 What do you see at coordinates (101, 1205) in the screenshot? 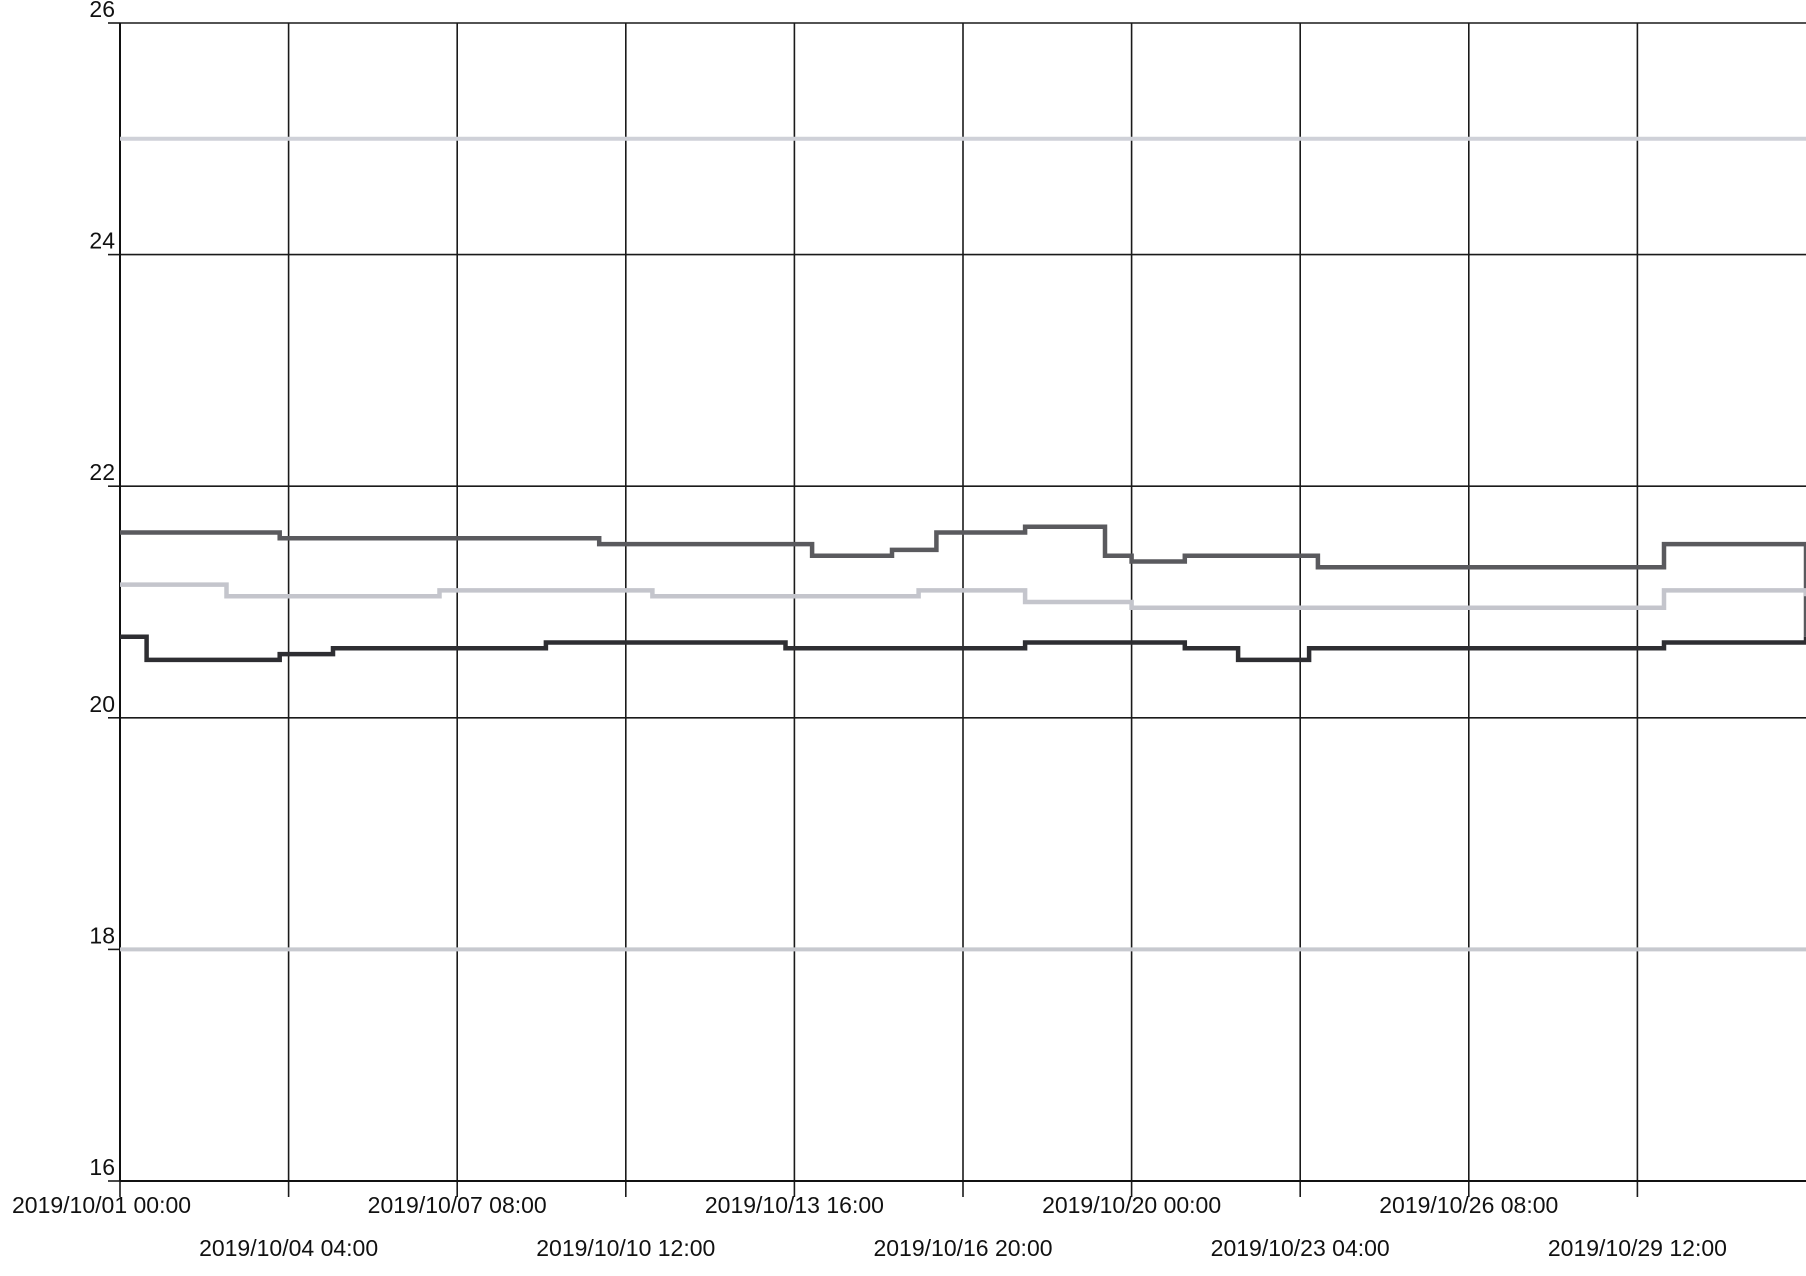
I see `x-tick-label: 2019/10/01 00:00` at bounding box center [101, 1205].